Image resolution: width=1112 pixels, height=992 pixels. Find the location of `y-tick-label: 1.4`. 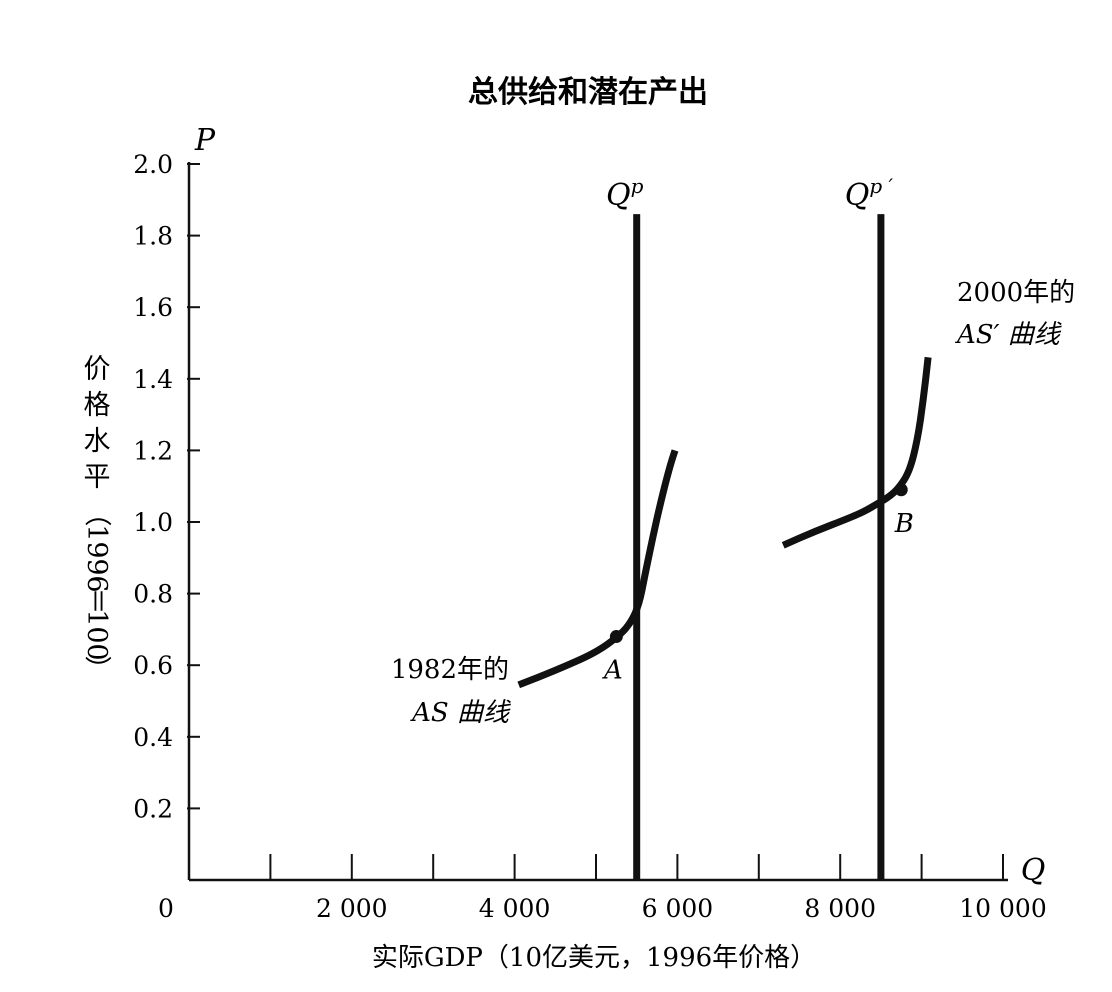

y-tick-label: 1.4 is located at coordinates (153, 379).